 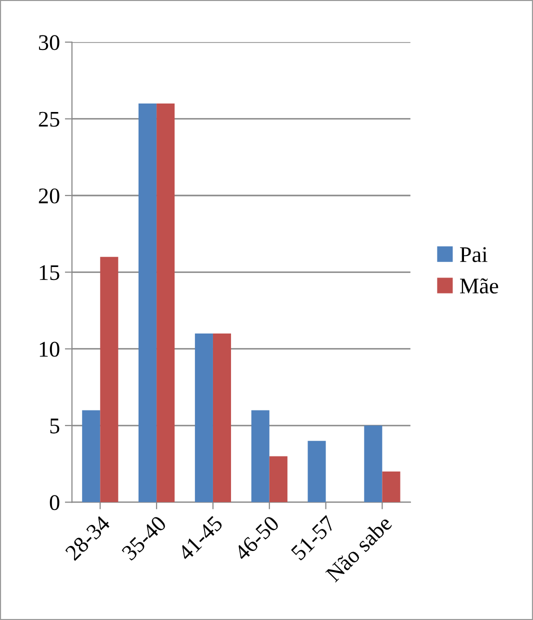 What do you see at coordinates (50, 349) in the screenshot?
I see `y-tick-label: 10` at bounding box center [50, 349].